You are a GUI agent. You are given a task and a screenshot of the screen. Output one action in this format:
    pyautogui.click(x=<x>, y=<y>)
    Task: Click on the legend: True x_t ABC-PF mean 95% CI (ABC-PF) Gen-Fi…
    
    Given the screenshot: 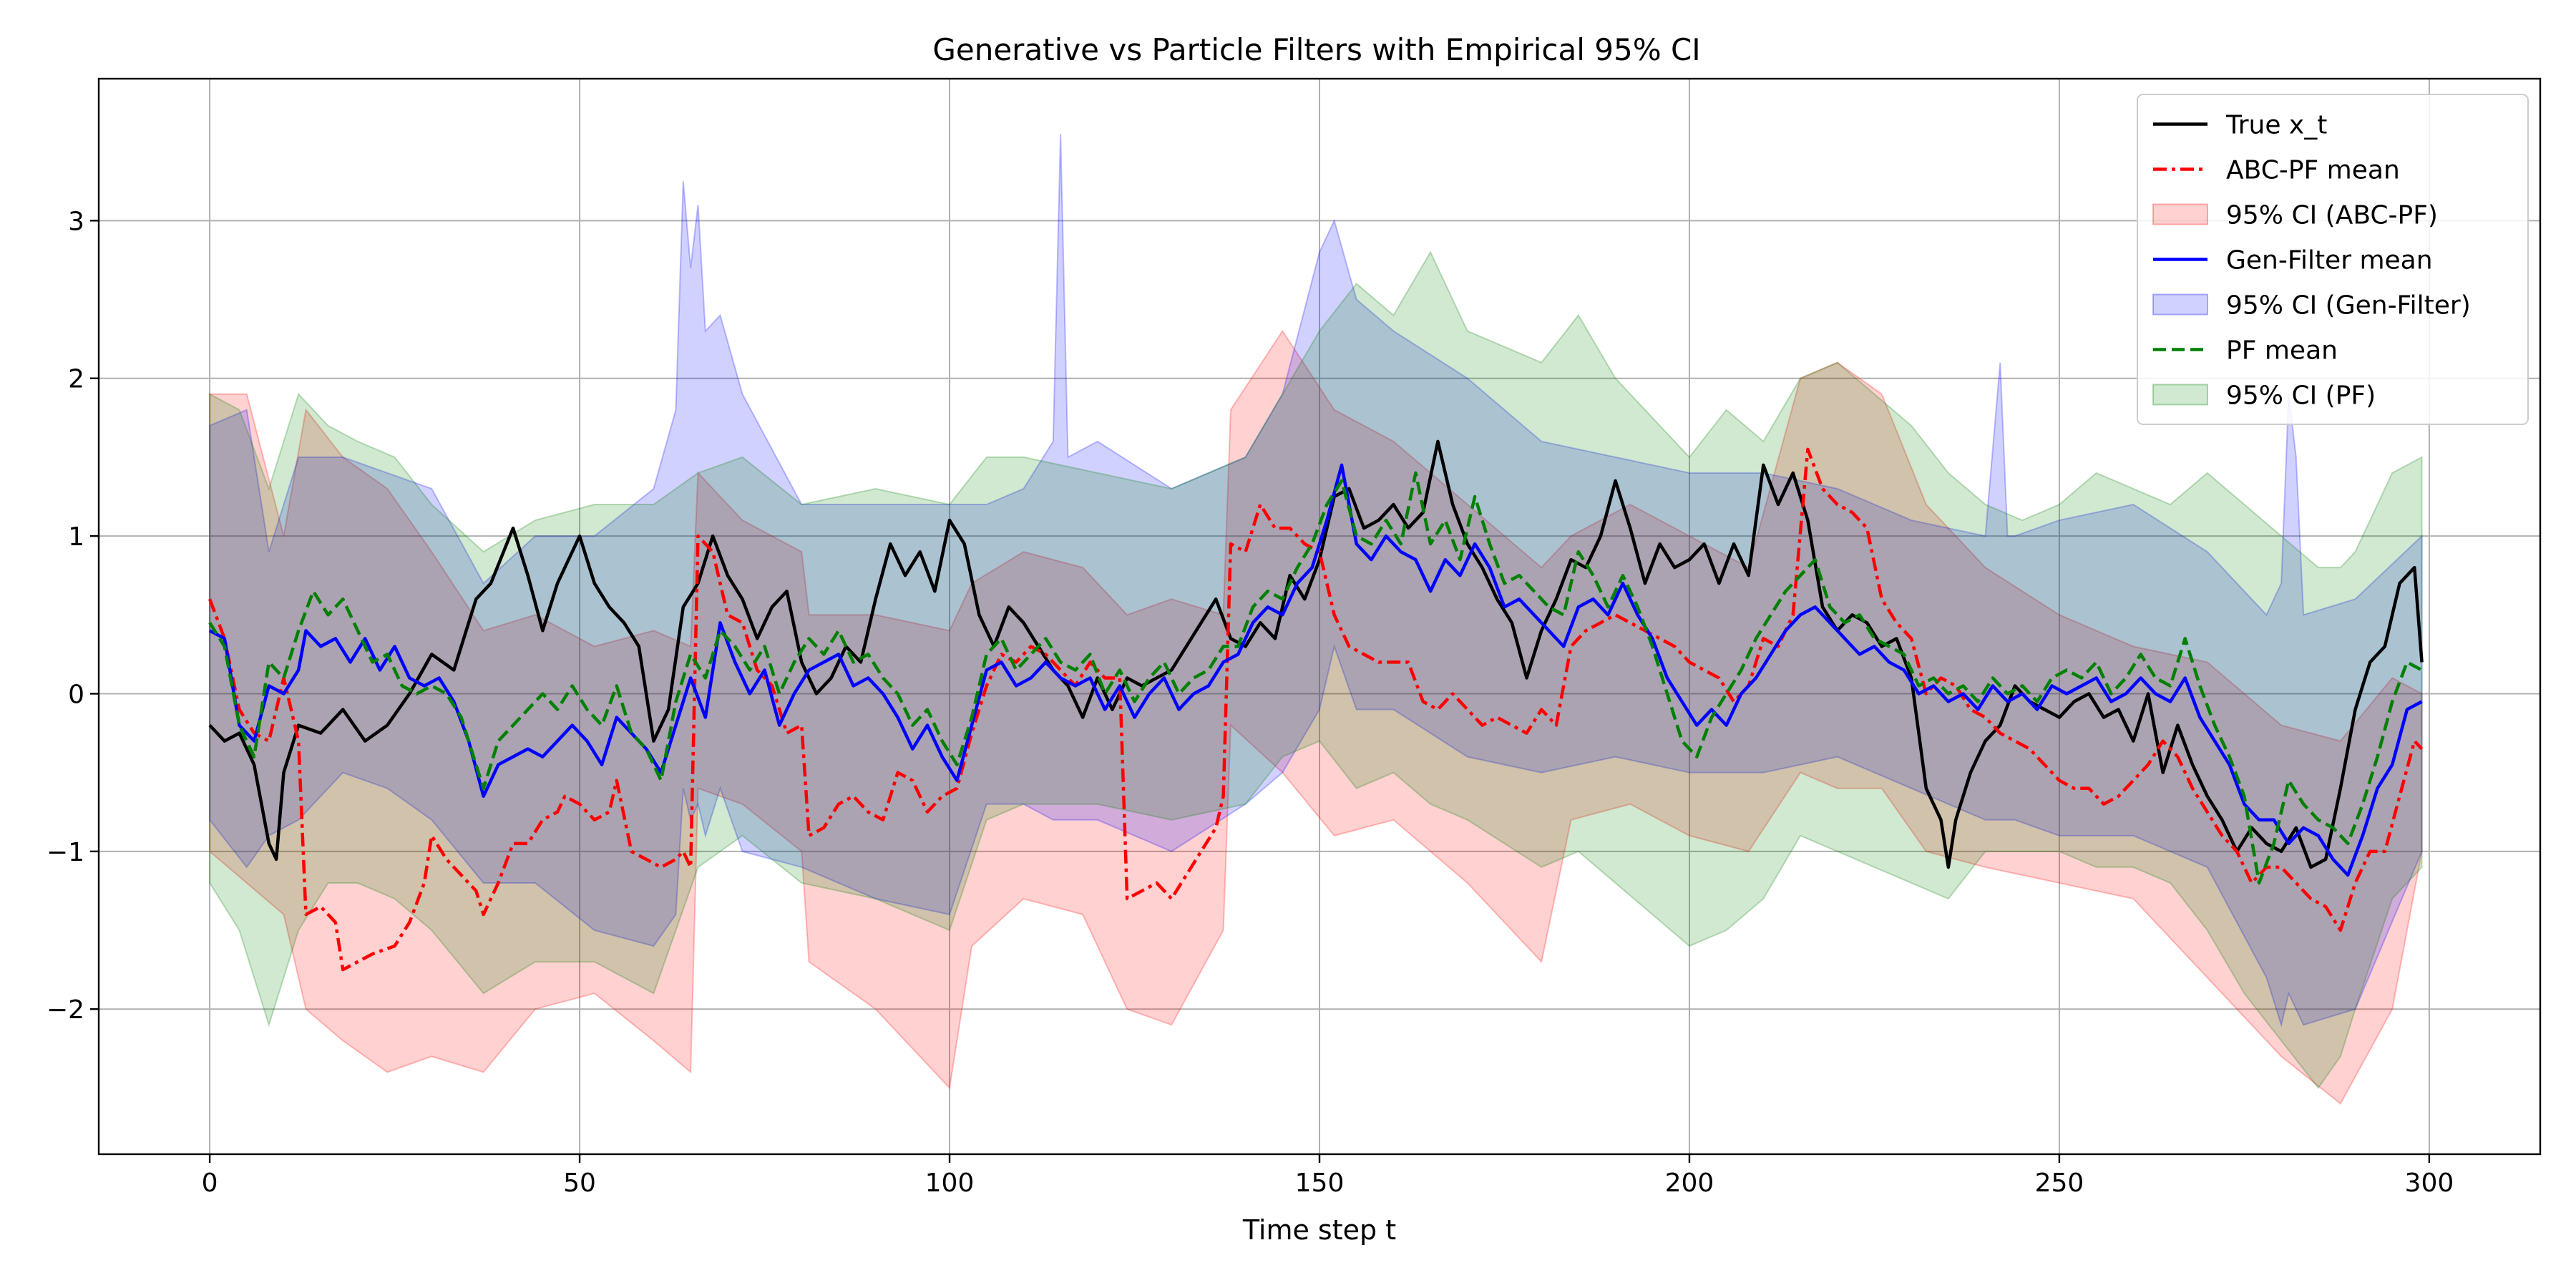 What is the action you would take?
    pyautogui.click(x=2333, y=259)
    